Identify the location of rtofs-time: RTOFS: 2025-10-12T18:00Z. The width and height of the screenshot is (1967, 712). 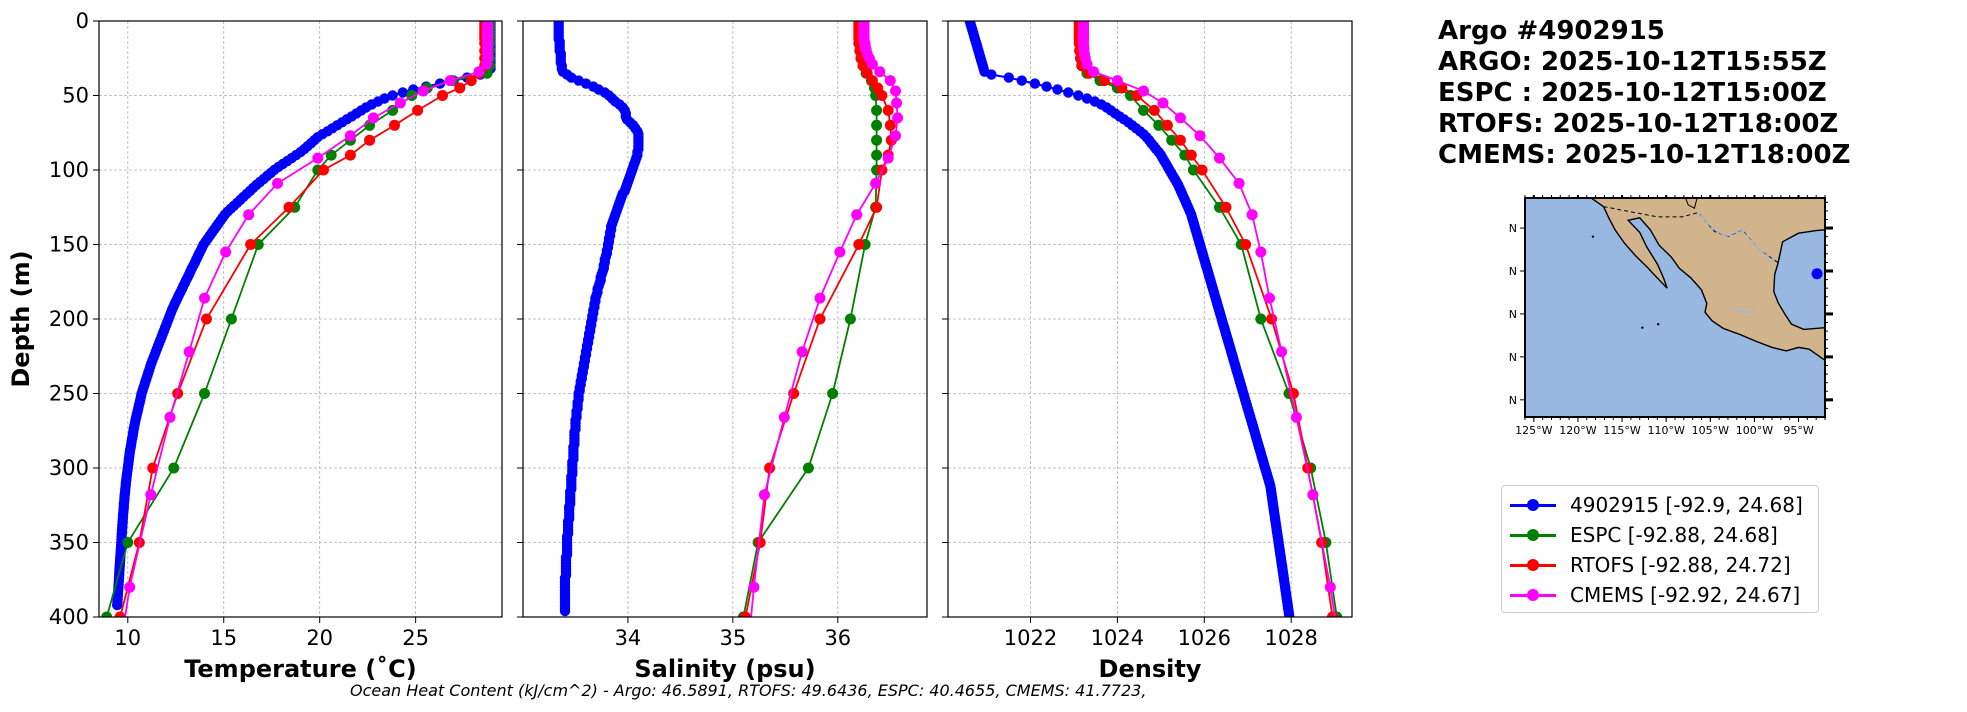
(1638, 124).